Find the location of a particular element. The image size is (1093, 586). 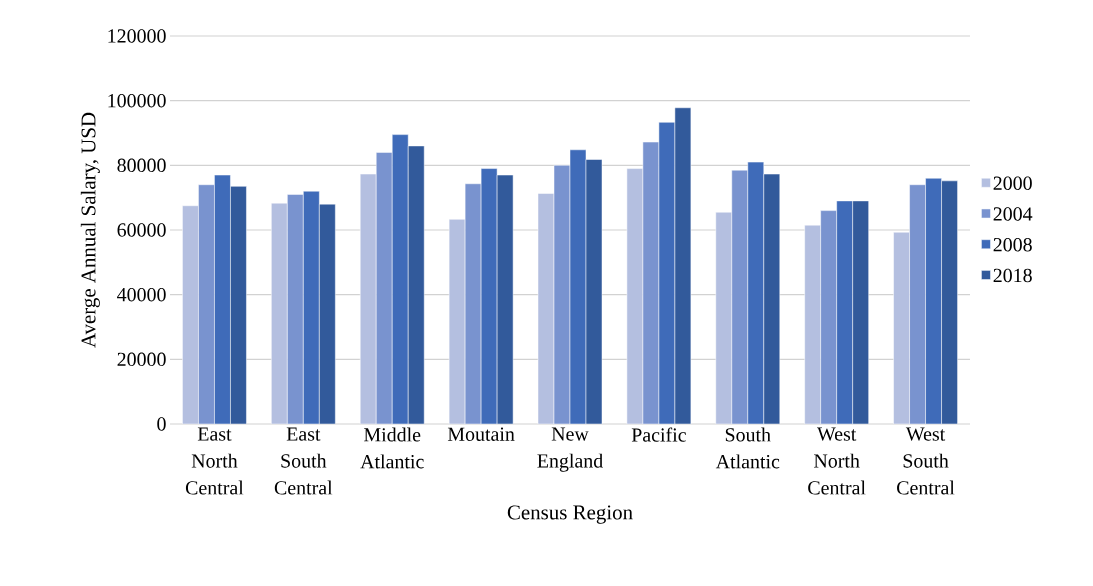

x-tick-label: South Atlantic is located at coordinates (747, 448).